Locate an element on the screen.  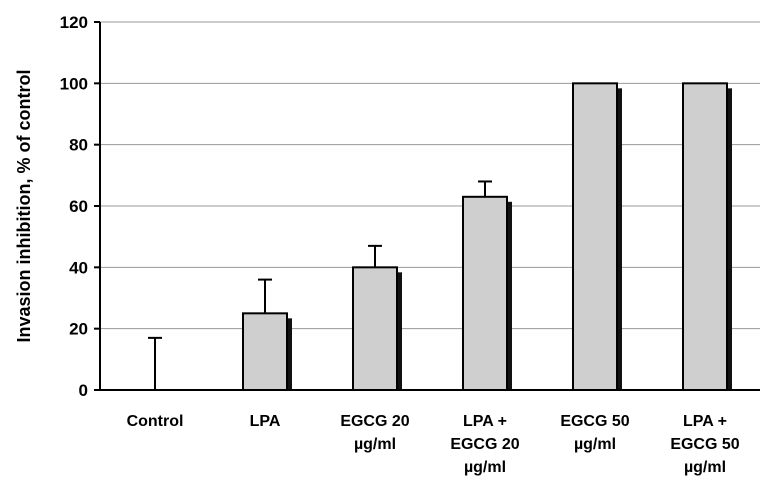
y-tick-label: 60 is located at coordinates (78, 206).